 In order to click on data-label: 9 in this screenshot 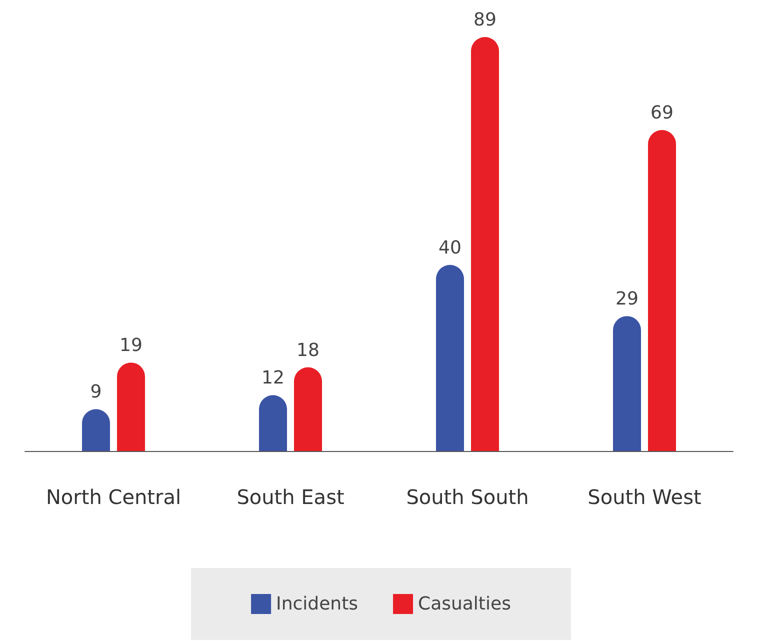, I will do `click(96, 392)`.